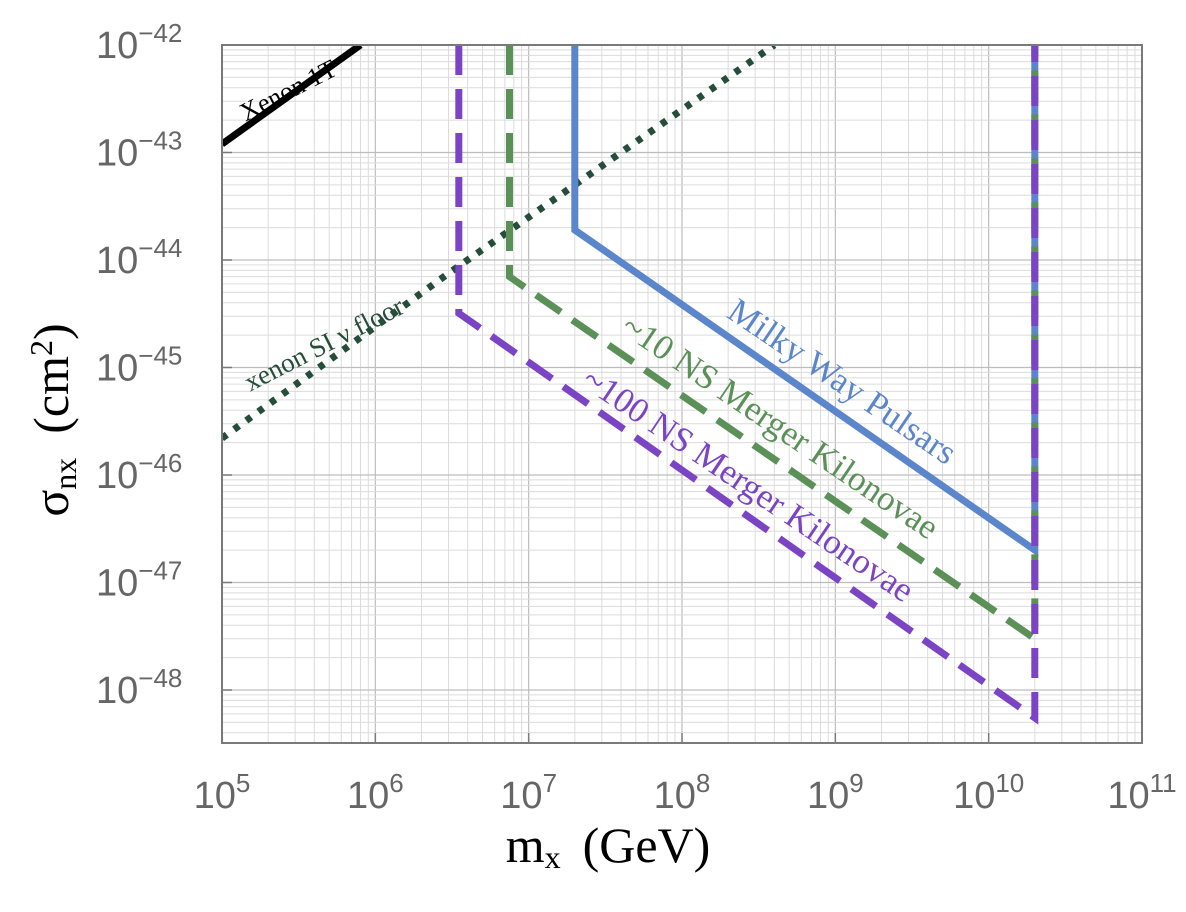  What do you see at coordinates (647, 845) in the screenshot?
I see `x-axis-title-unit: (GeV)` at bounding box center [647, 845].